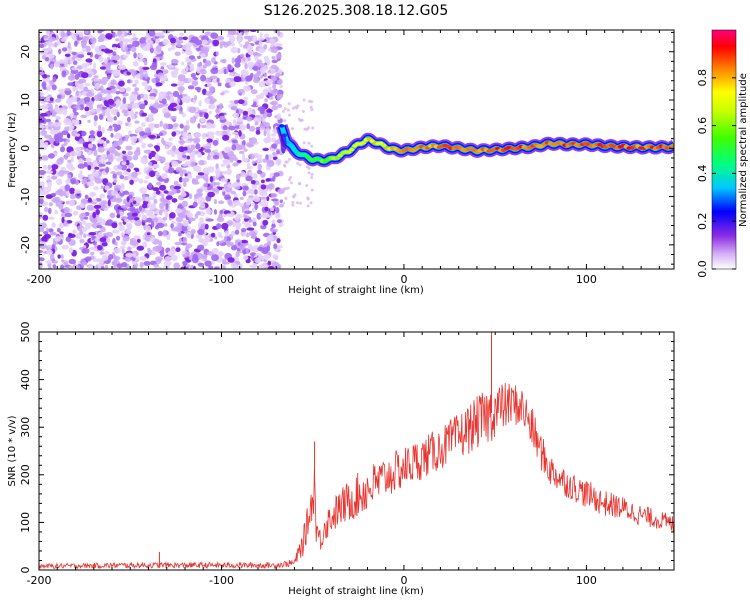  Describe the element at coordinates (474, 145) in the screenshot. I see `signal-ridge` at that location.